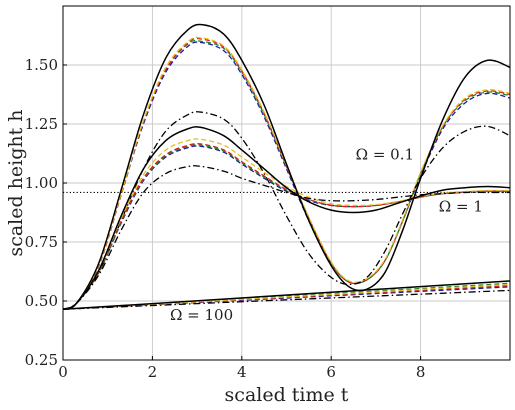  I want to click on y-tick-label-0: 0.25, so click(41, 360).